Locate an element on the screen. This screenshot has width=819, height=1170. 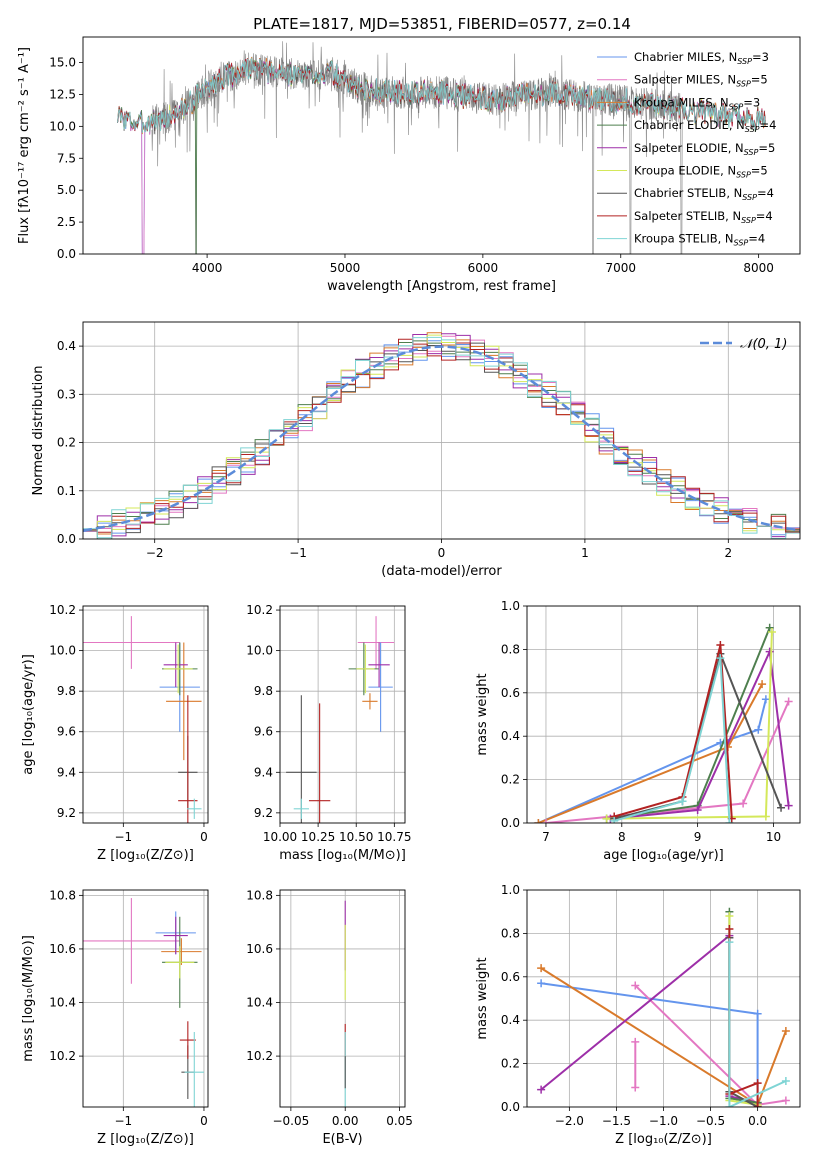
mass_vs_ebv-ytick-label: 10.6 is located at coordinates (259, 949).